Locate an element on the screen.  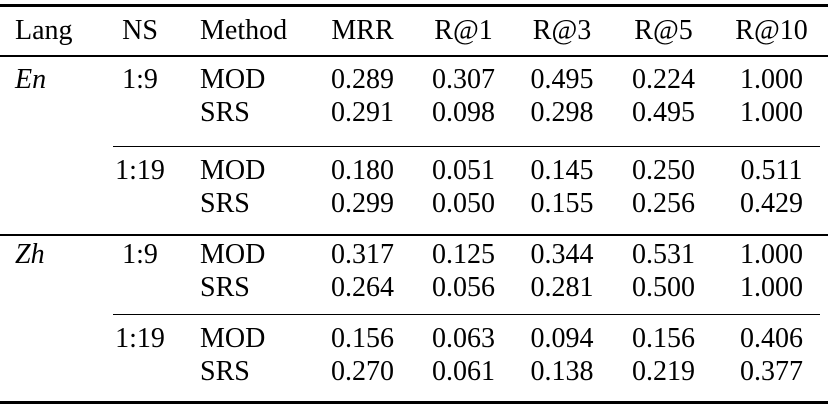
lang-cell: En is located at coordinates (31, 79).